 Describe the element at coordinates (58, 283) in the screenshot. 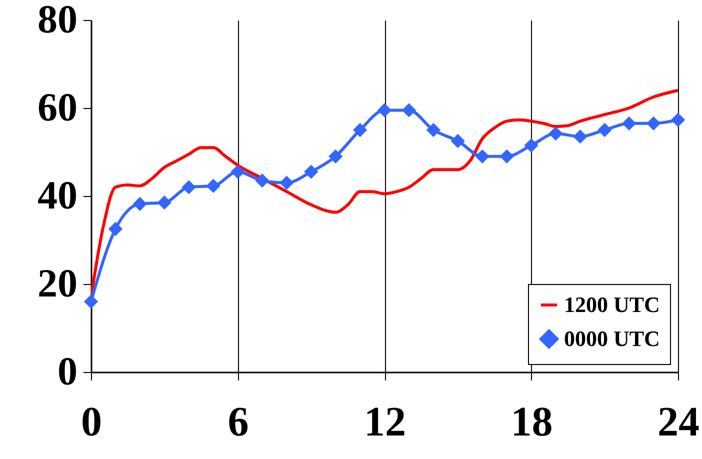

I see `y-tick-label: 20` at that location.